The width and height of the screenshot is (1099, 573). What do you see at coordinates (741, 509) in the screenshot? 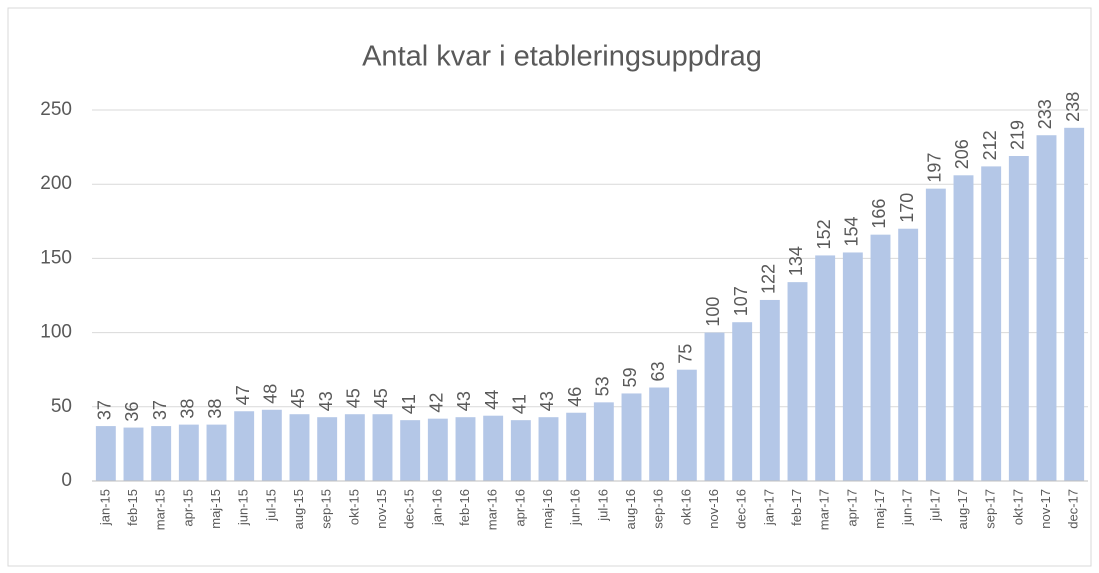
I see `x-tick-label: dec-16` at bounding box center [741, 509].